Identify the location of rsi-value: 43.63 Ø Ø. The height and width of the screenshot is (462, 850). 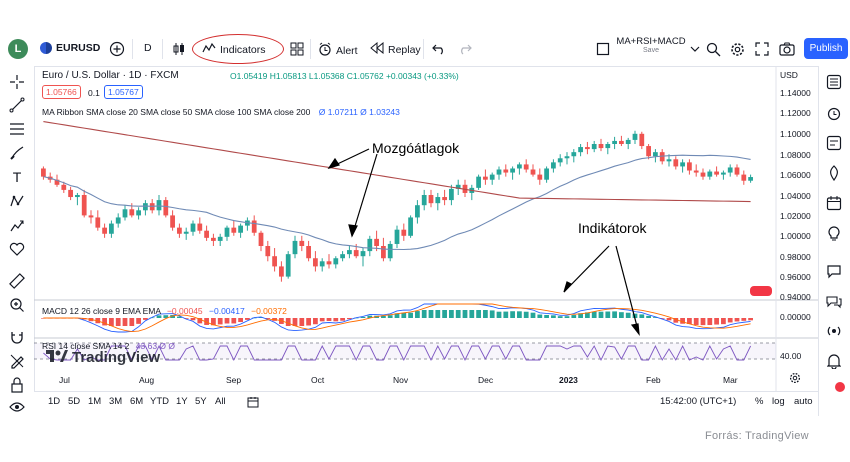
(155, 346).